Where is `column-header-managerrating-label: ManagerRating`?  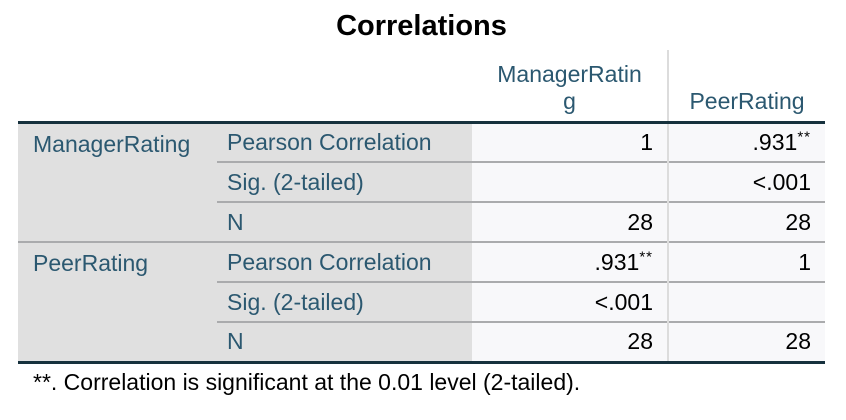
column-header-managerrating-label: ManagerRating is located at coordinates (569, 87).